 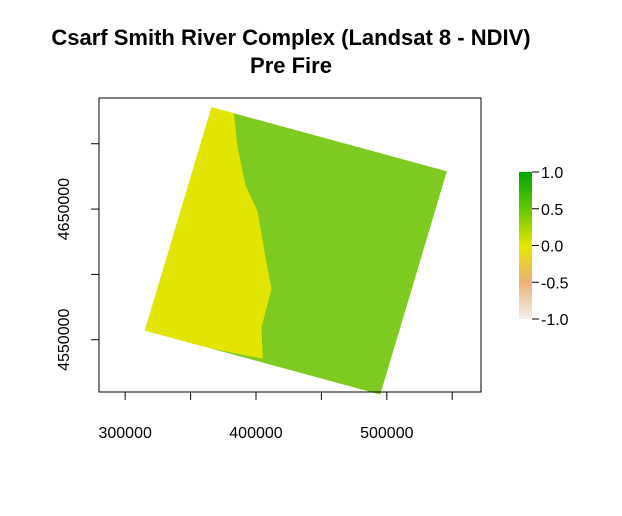 What do you see at coordinates (275, 417) in the screenshot?
I see `x-axis: 300000 400000 500000` at bounding box center [275, 417].